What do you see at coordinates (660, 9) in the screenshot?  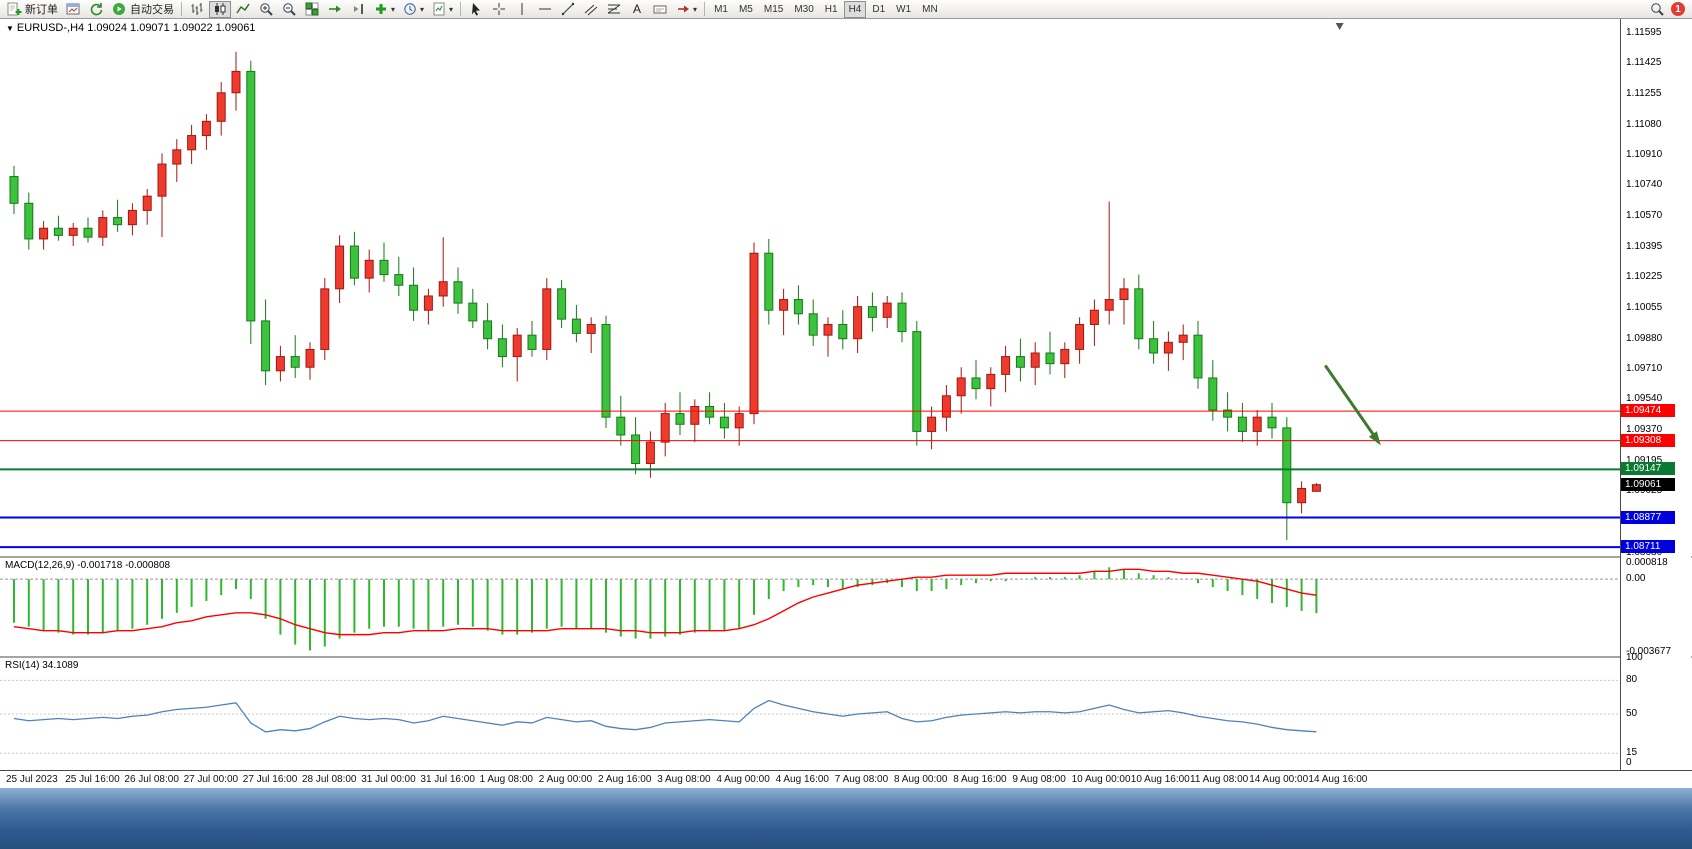 I see `label-button` at bounding box center [660, 9].